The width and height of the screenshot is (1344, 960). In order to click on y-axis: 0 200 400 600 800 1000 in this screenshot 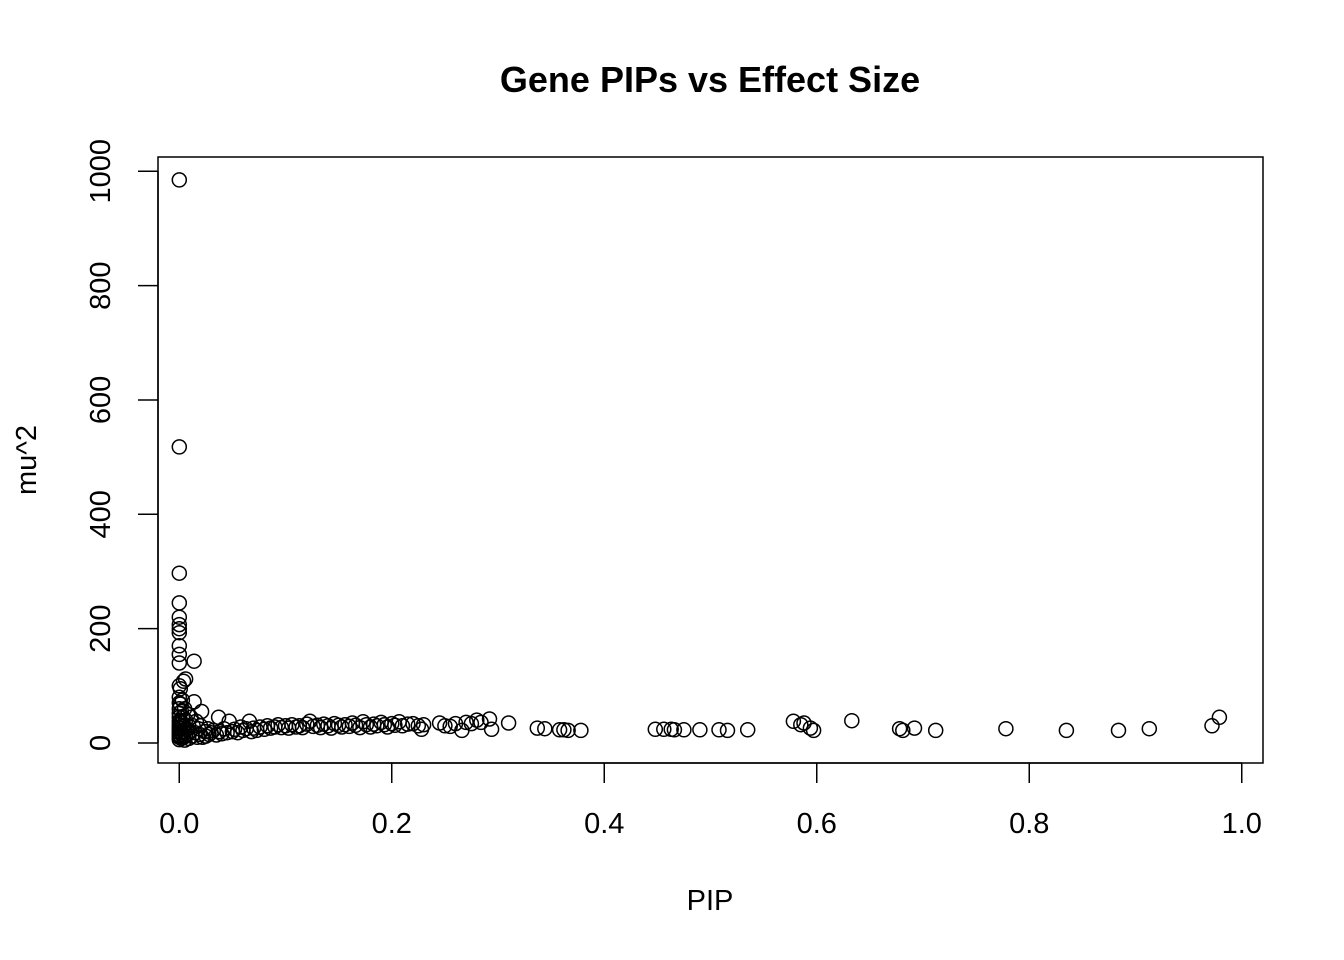, I will do `click(122, 445)`.